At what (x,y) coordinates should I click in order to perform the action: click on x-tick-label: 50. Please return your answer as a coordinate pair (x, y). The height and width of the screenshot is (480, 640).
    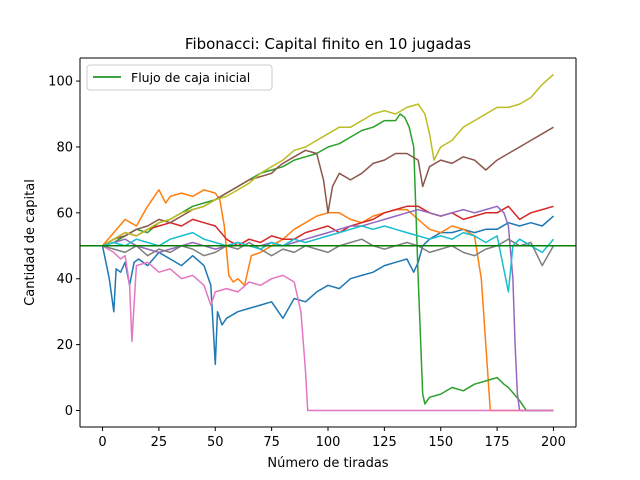
    Looking at the image, I should click on (215, 442).